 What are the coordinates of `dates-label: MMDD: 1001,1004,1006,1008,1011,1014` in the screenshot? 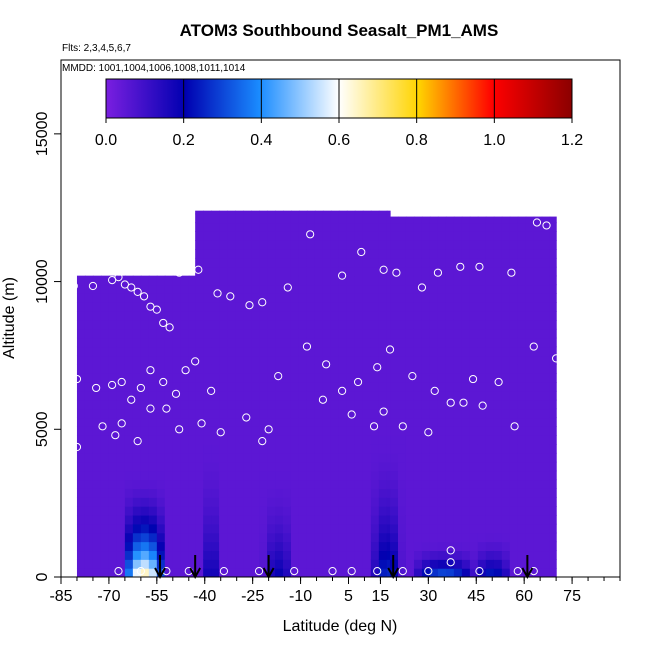 It's located at (154, 68).